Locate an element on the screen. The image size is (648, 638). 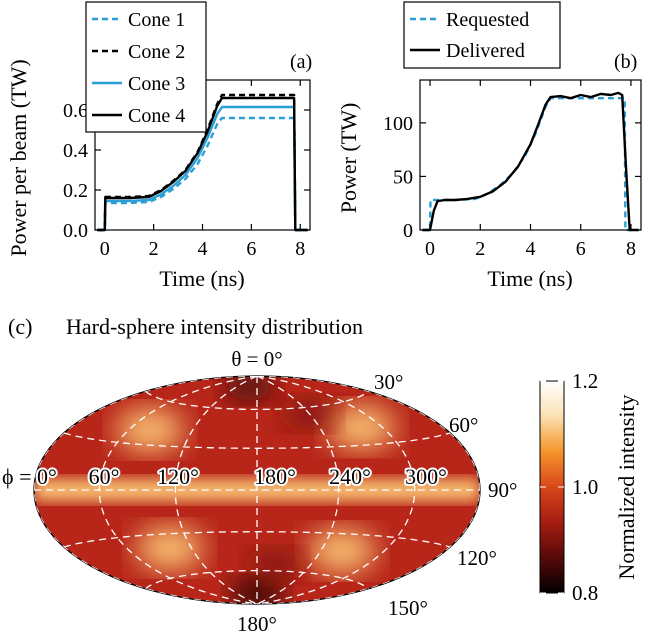
a-legend-label-1: Cone 2 is located at coordinates (156, 52).